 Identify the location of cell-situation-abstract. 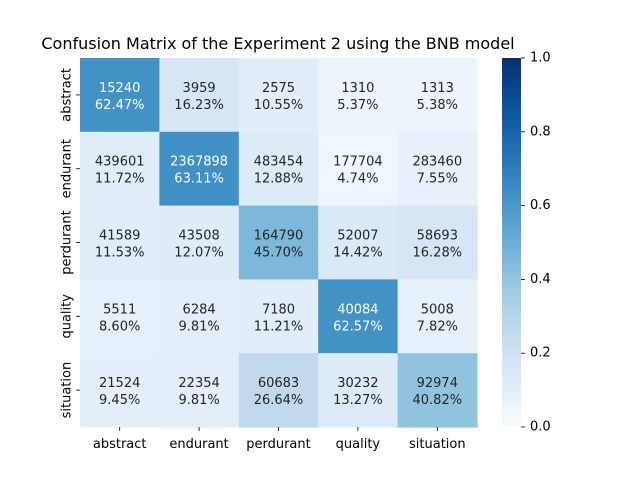
(120, 390).